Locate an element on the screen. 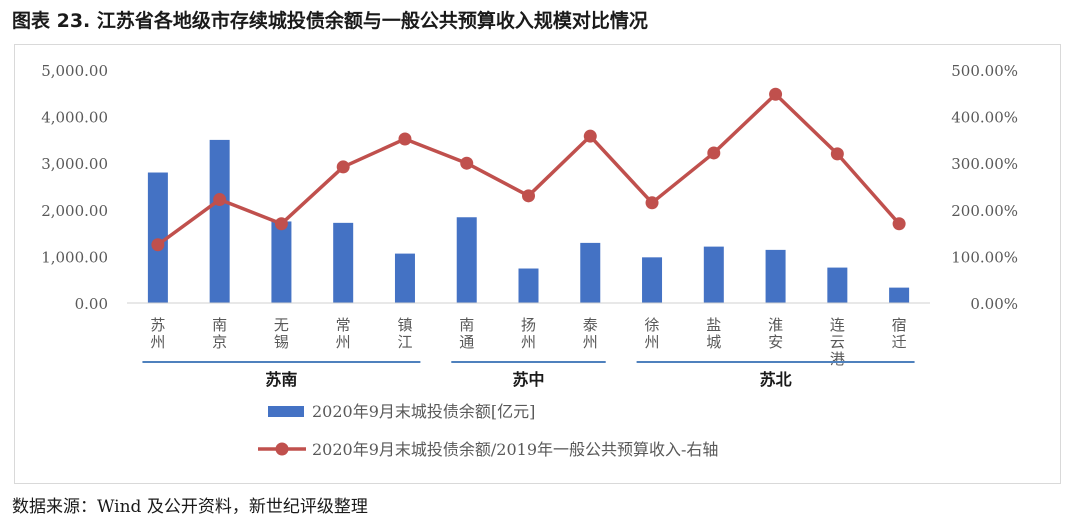 This screenshot has height=529, width=1080. left-tick-label: 1,000.00 is located at coordinates (74, 257).